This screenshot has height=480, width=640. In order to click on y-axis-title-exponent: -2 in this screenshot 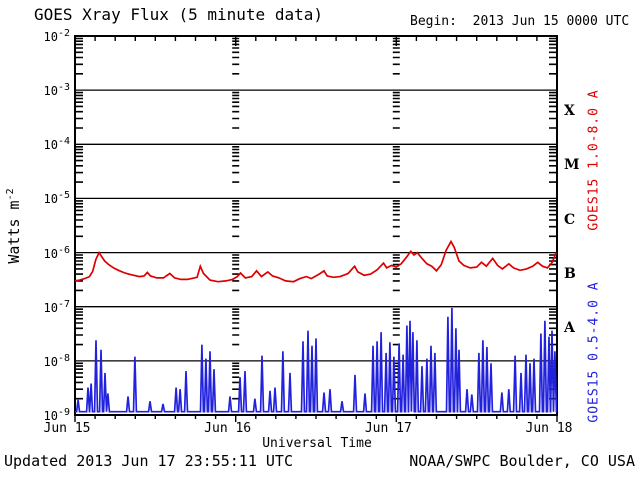, I will do `click(10, 194)`.